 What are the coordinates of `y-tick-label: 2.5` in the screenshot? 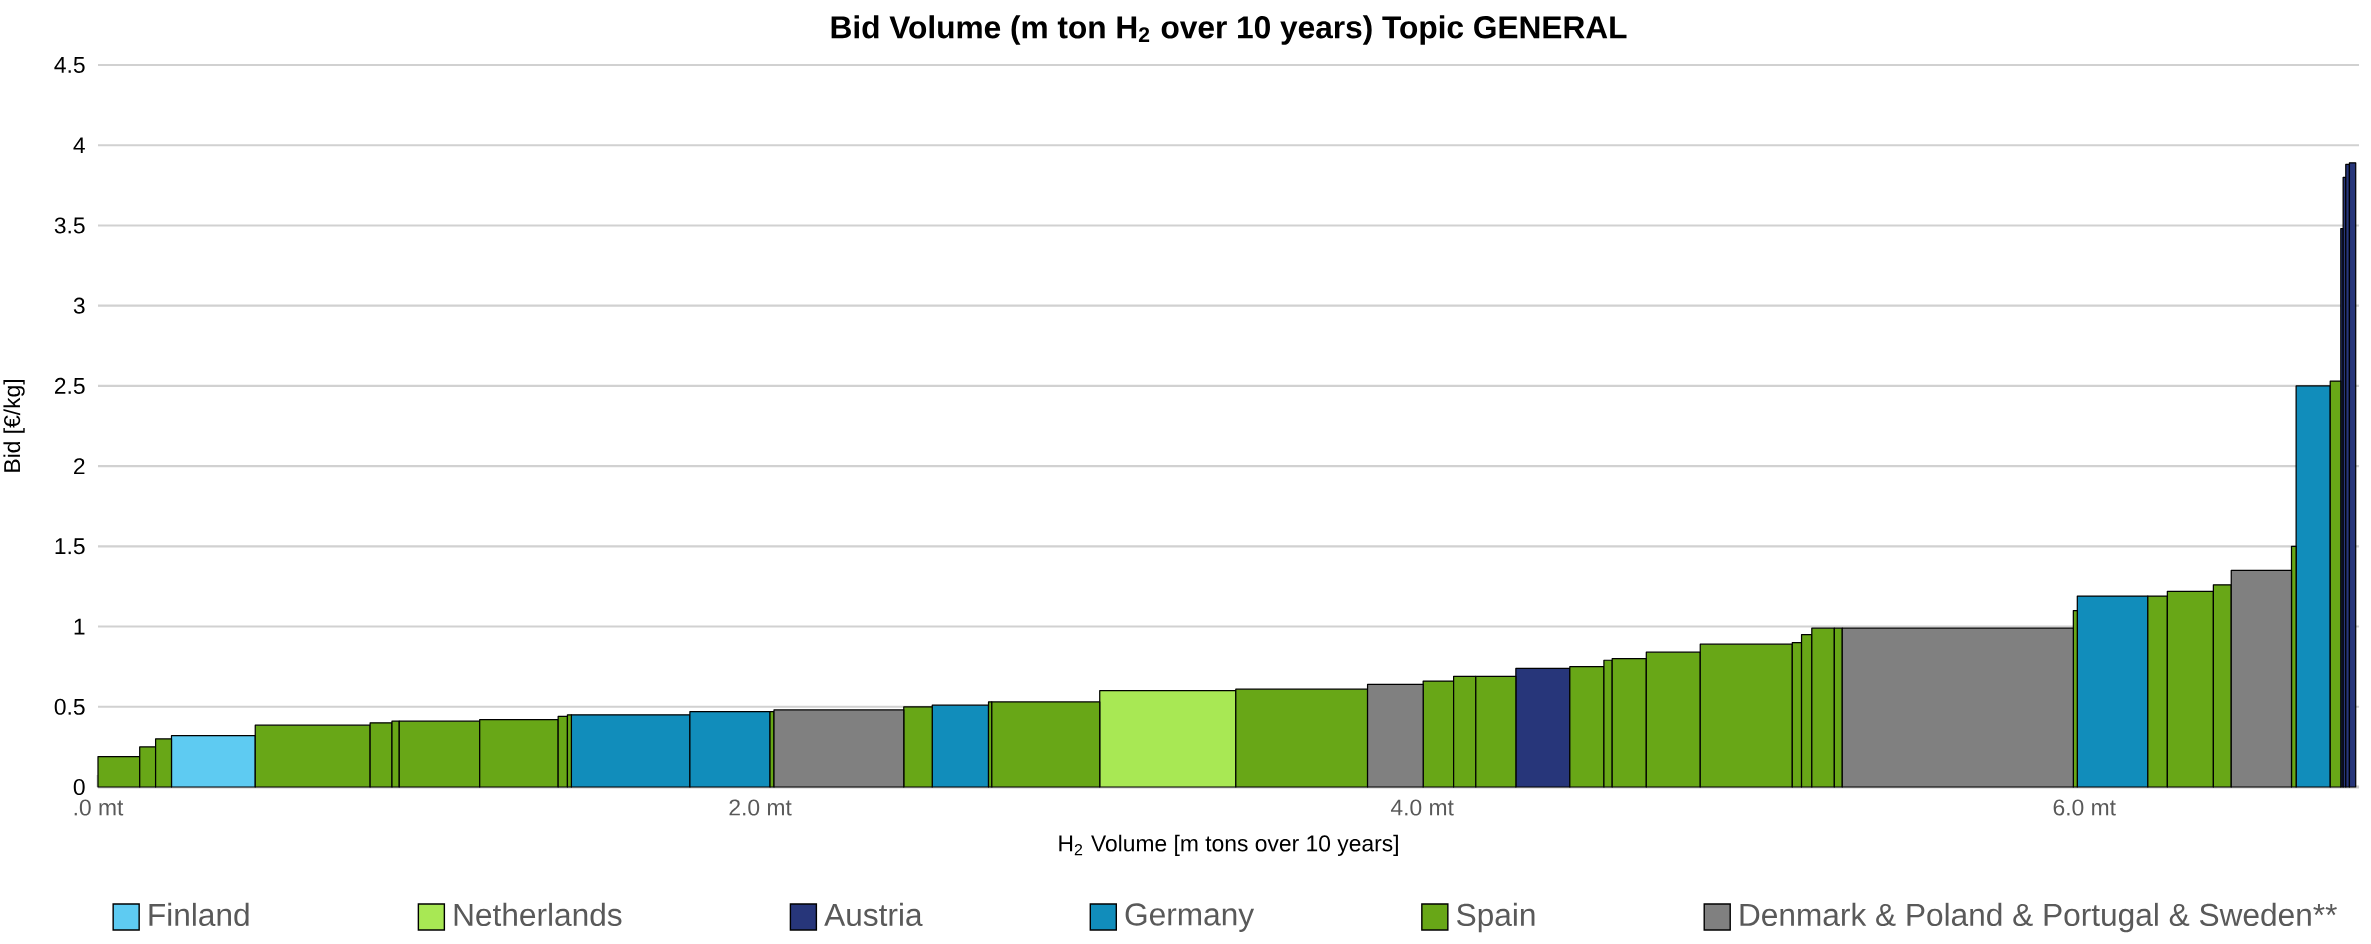 It's located at (69, 385).